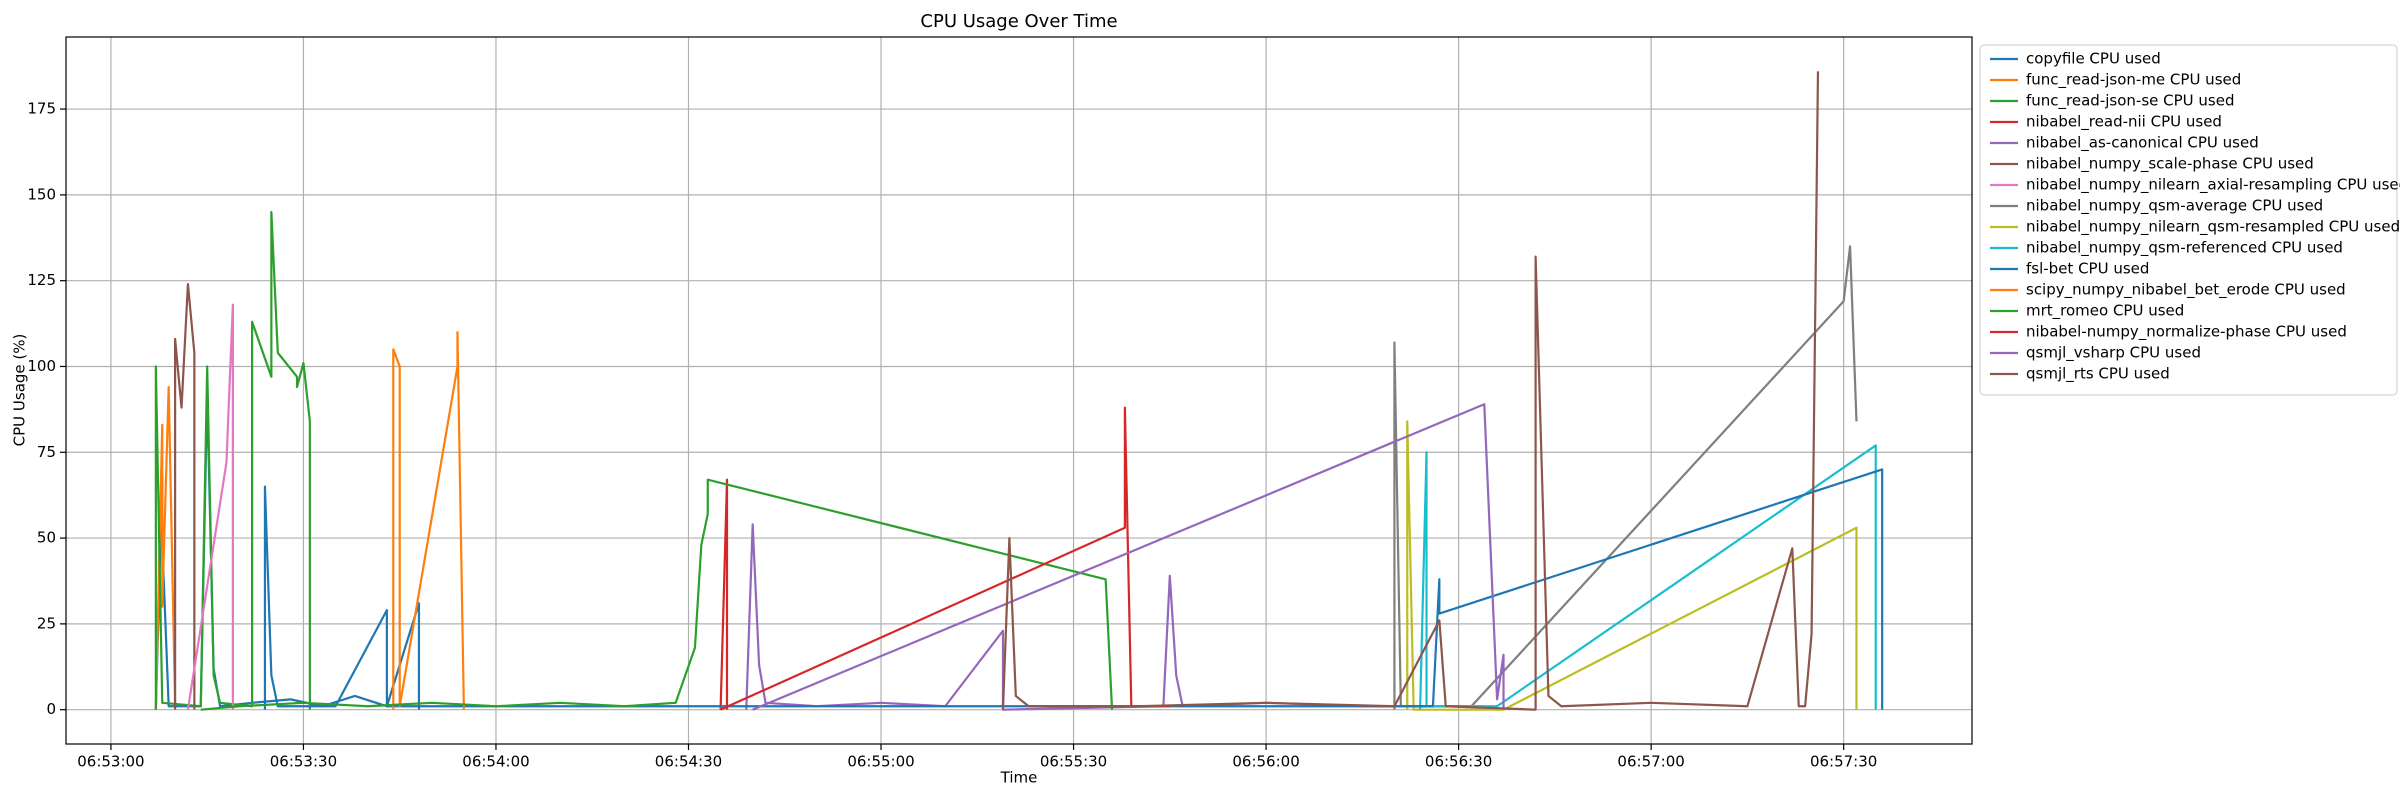  What do you see at coordinates (2093, 59) in the screenshot?
I see `legend-label: copyfile CPU used` at bounding box center [2093, 59].